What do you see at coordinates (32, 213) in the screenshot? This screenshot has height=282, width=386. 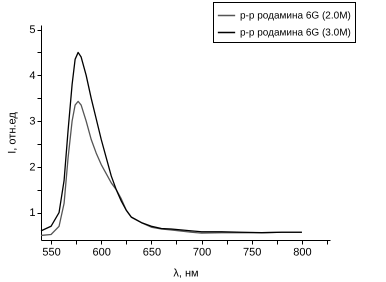 I see `y-tick-label: 1` at bounding box center [32, 213].